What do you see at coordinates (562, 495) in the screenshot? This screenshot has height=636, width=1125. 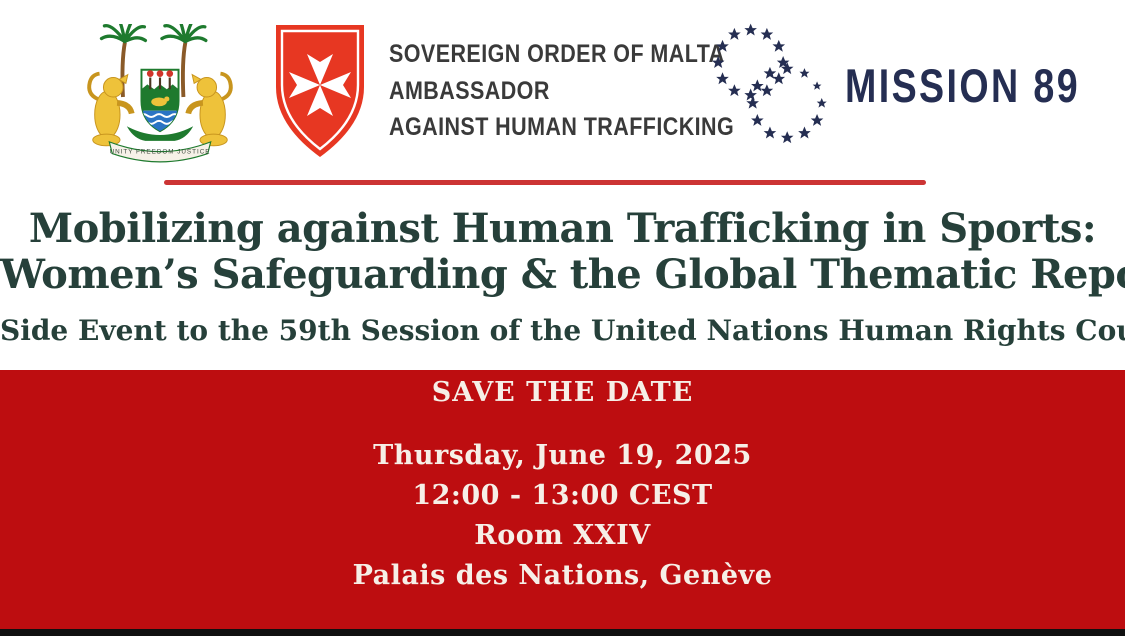 I see `event-time: 12:00 - 13:00 CEST` at bounding box center [562, 495].